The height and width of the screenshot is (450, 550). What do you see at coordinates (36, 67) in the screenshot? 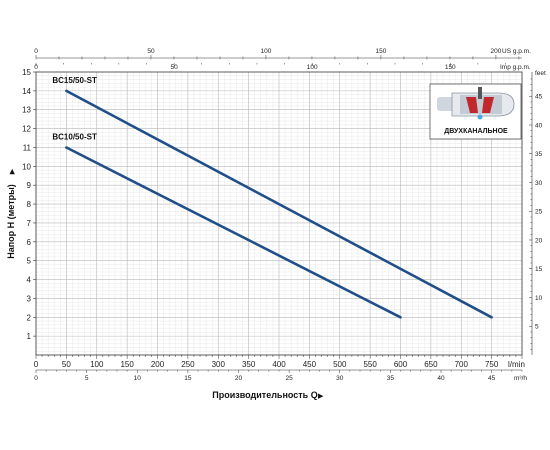
I see `imp-gpm-tick-label: 0` at bounding box center [36, 67].